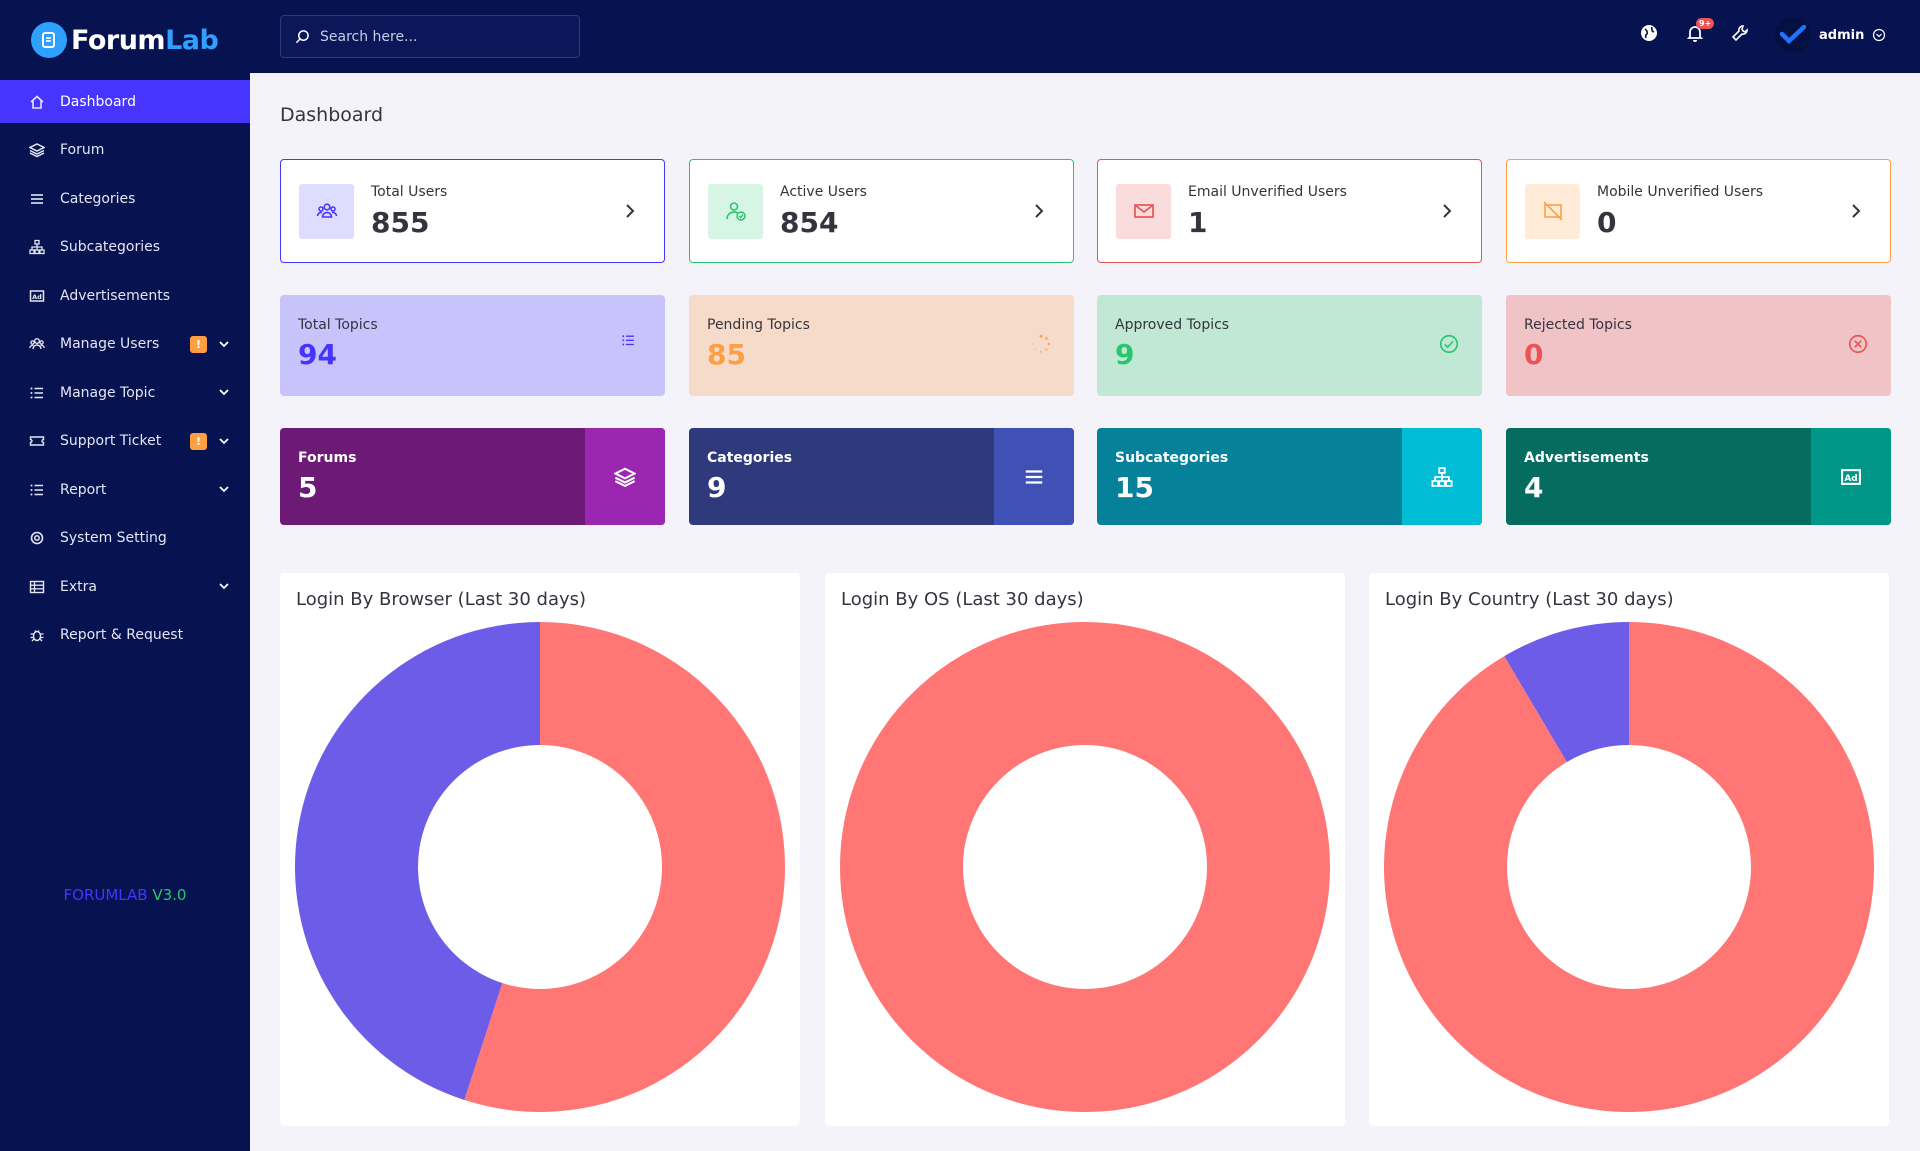 The image size is (1920, 1151). Describe the element at coordinates (881, 345) in the screenshot. I see `widget-pending-topics: Pending Topics 85` at that location.